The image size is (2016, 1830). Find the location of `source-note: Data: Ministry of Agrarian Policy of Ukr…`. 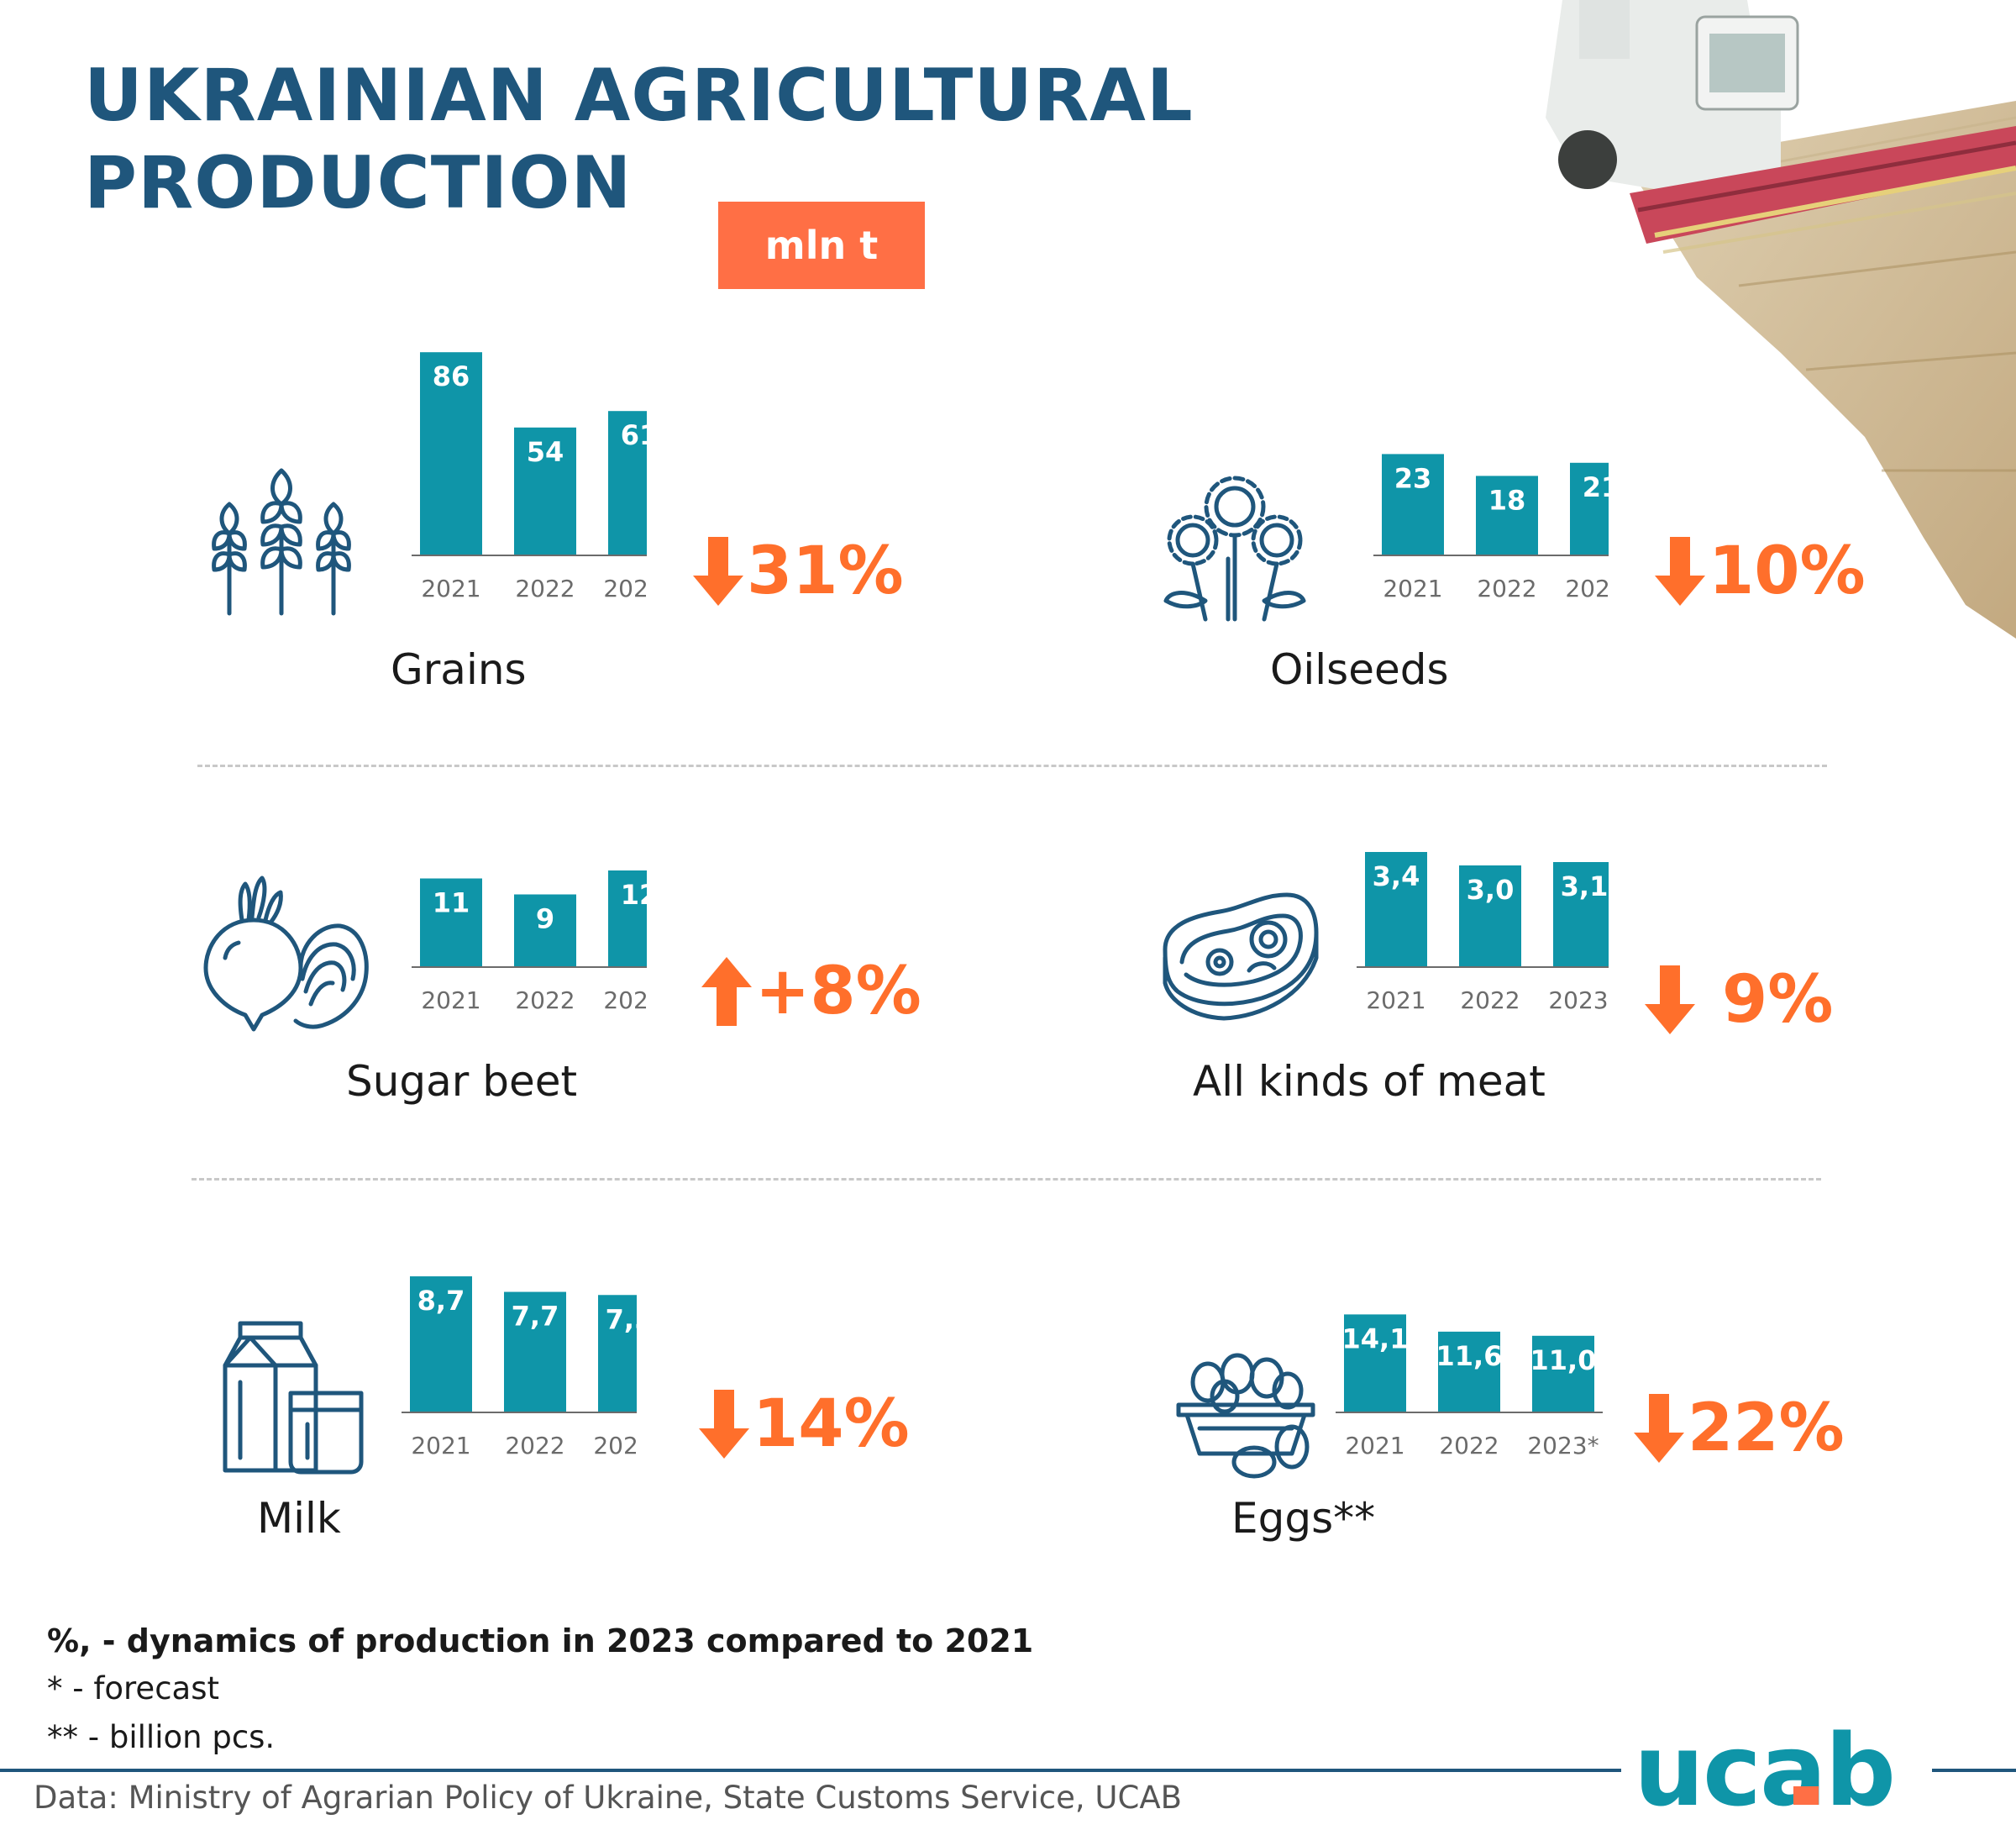

source-note: Data: Ministry of Agrarian Policy of Ukr… is located at coordinates (608, 1798).